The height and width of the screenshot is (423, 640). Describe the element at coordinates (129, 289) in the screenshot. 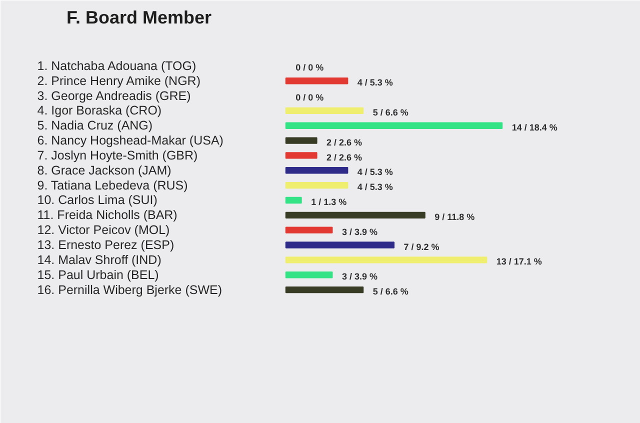

I see `y-tick-label: 16. Pernilla Wiberg Bjerke (SWE)` at that location.